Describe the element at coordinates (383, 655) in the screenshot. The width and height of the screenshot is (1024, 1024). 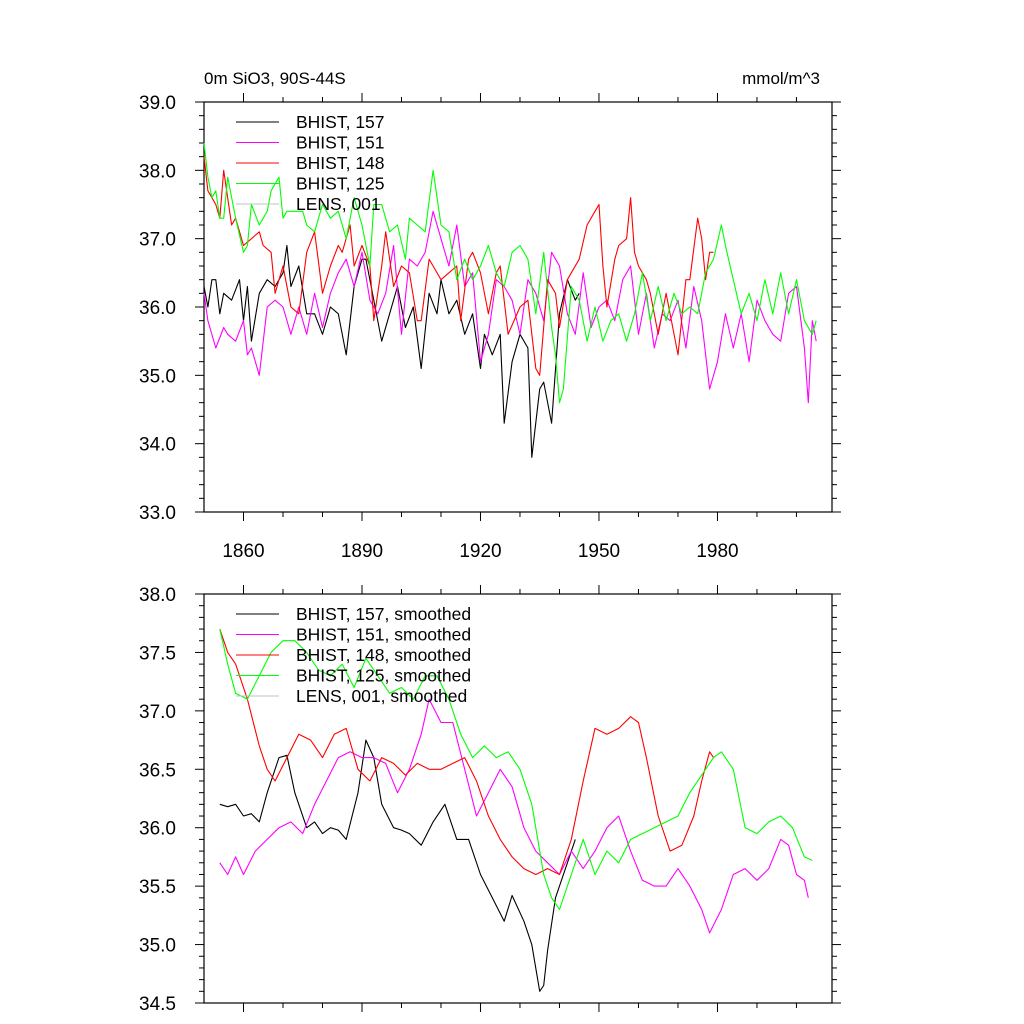
I see `legend-label: BHIST, 148, smoothed` at that location.